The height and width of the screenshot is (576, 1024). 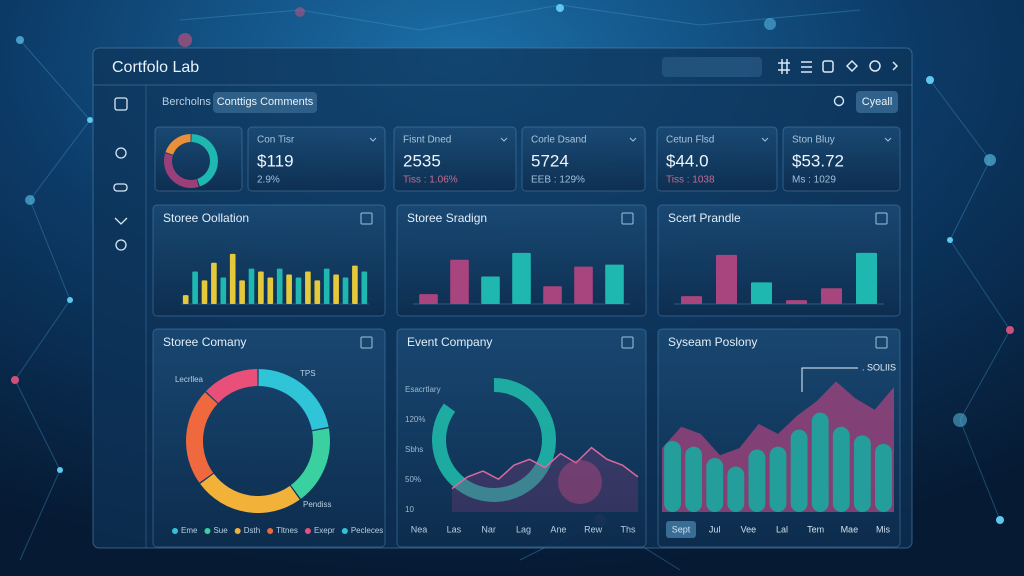 I want to click on window-icon, so click(x=828, y=66).